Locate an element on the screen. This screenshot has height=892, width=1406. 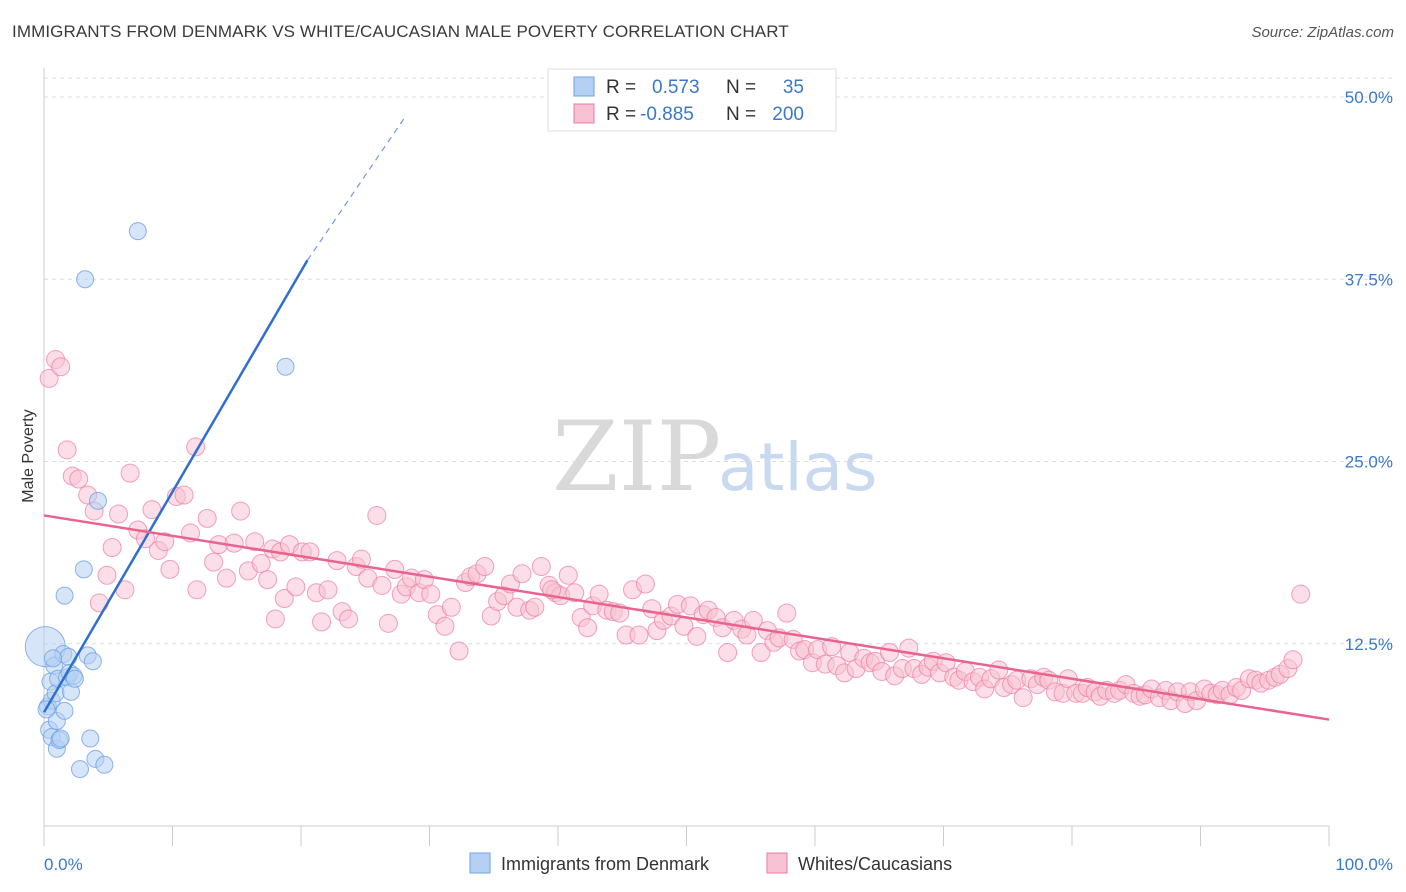
bottom-legend-swatch-whites is located at coordinates (777, 863).